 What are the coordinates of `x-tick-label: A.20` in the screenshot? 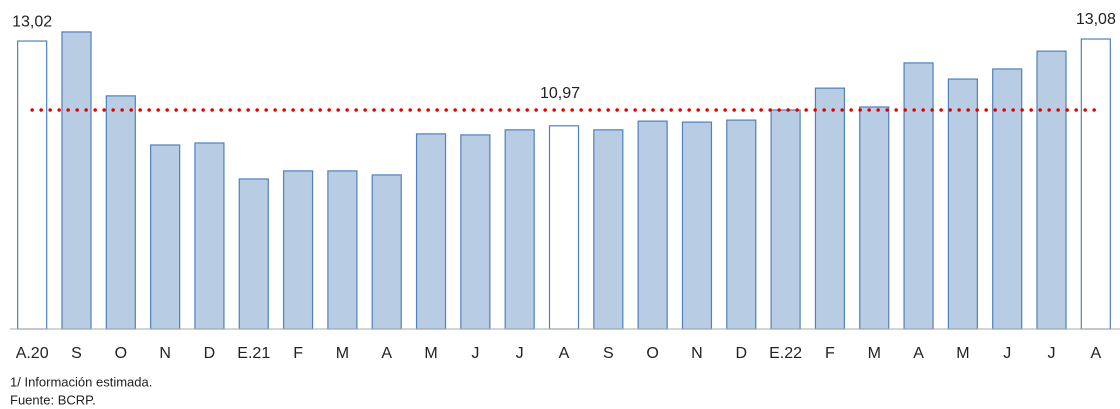 It's located at (32, 353).